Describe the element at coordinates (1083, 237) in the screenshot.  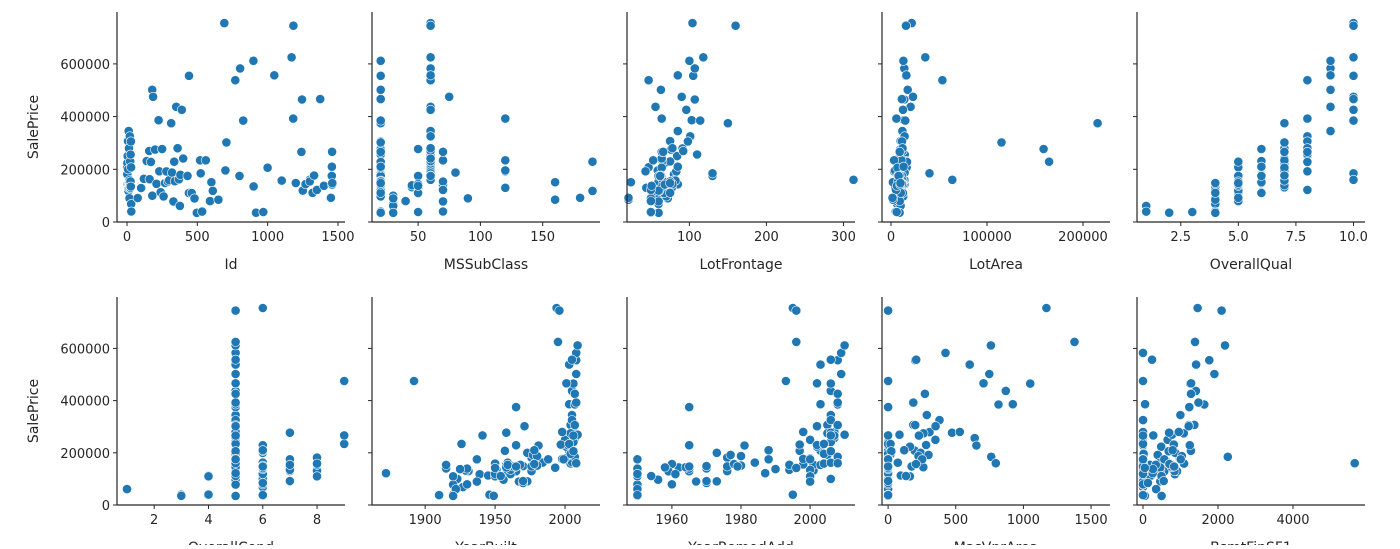
I see `x-tick-label: 200000` at that location.